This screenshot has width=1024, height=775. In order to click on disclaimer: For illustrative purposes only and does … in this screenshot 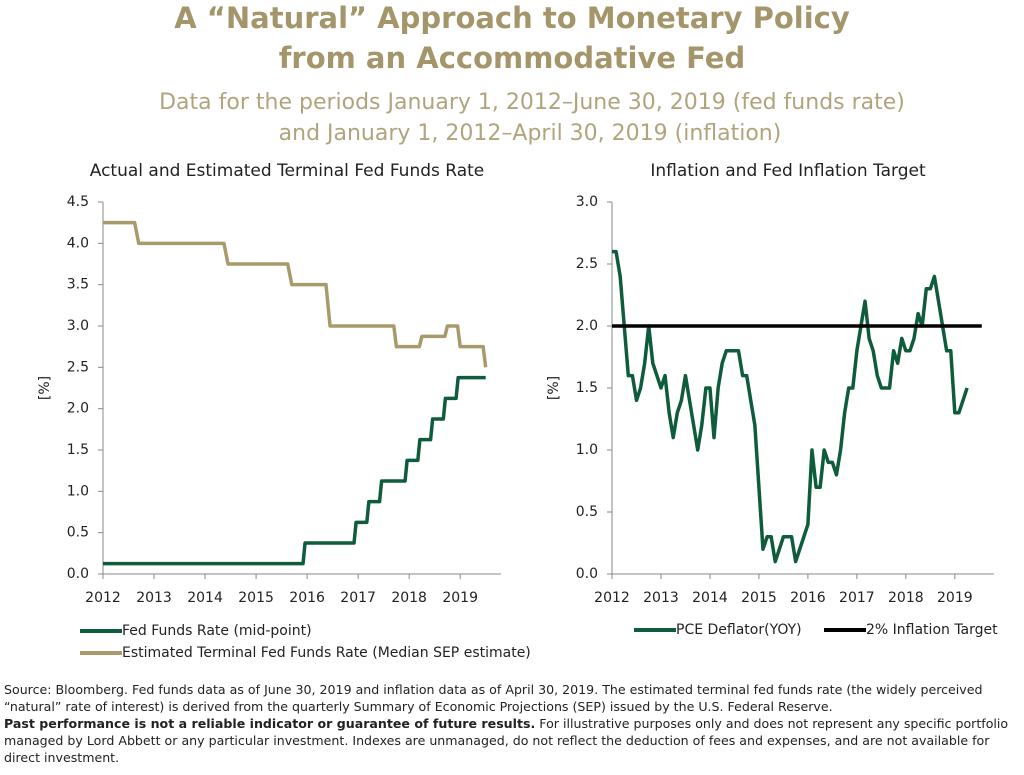, I will do `click(506, 740)`.